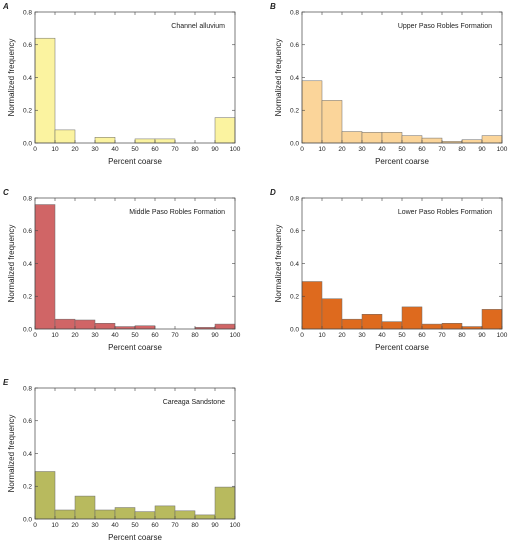 Image resolution: width=508 pixels, height=545 pixels. I want to click on panel-title: Careaga Sandstone, so click(194, 402).